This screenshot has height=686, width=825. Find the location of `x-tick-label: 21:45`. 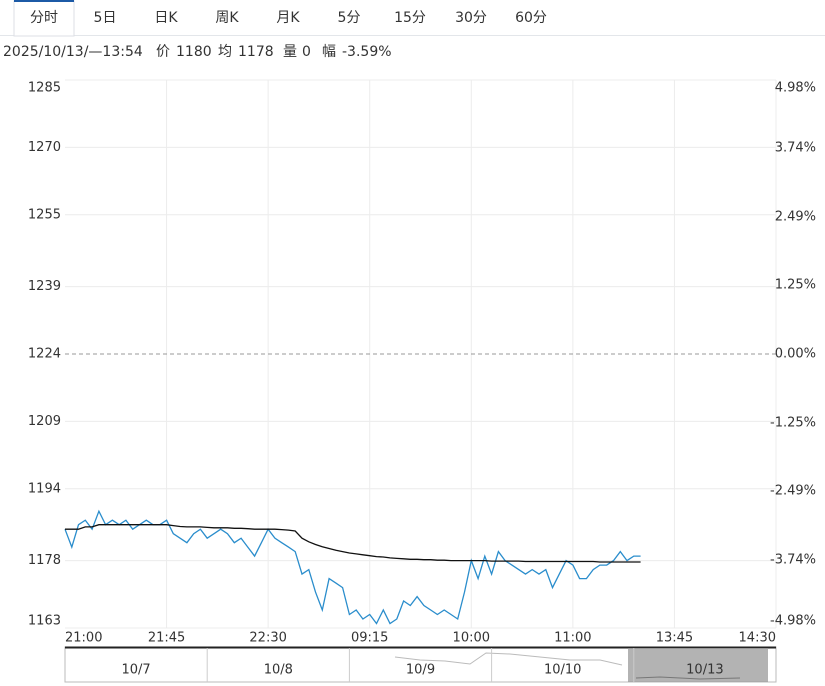

x-tick-label: 21:45 is located at coordinates (166, 638).